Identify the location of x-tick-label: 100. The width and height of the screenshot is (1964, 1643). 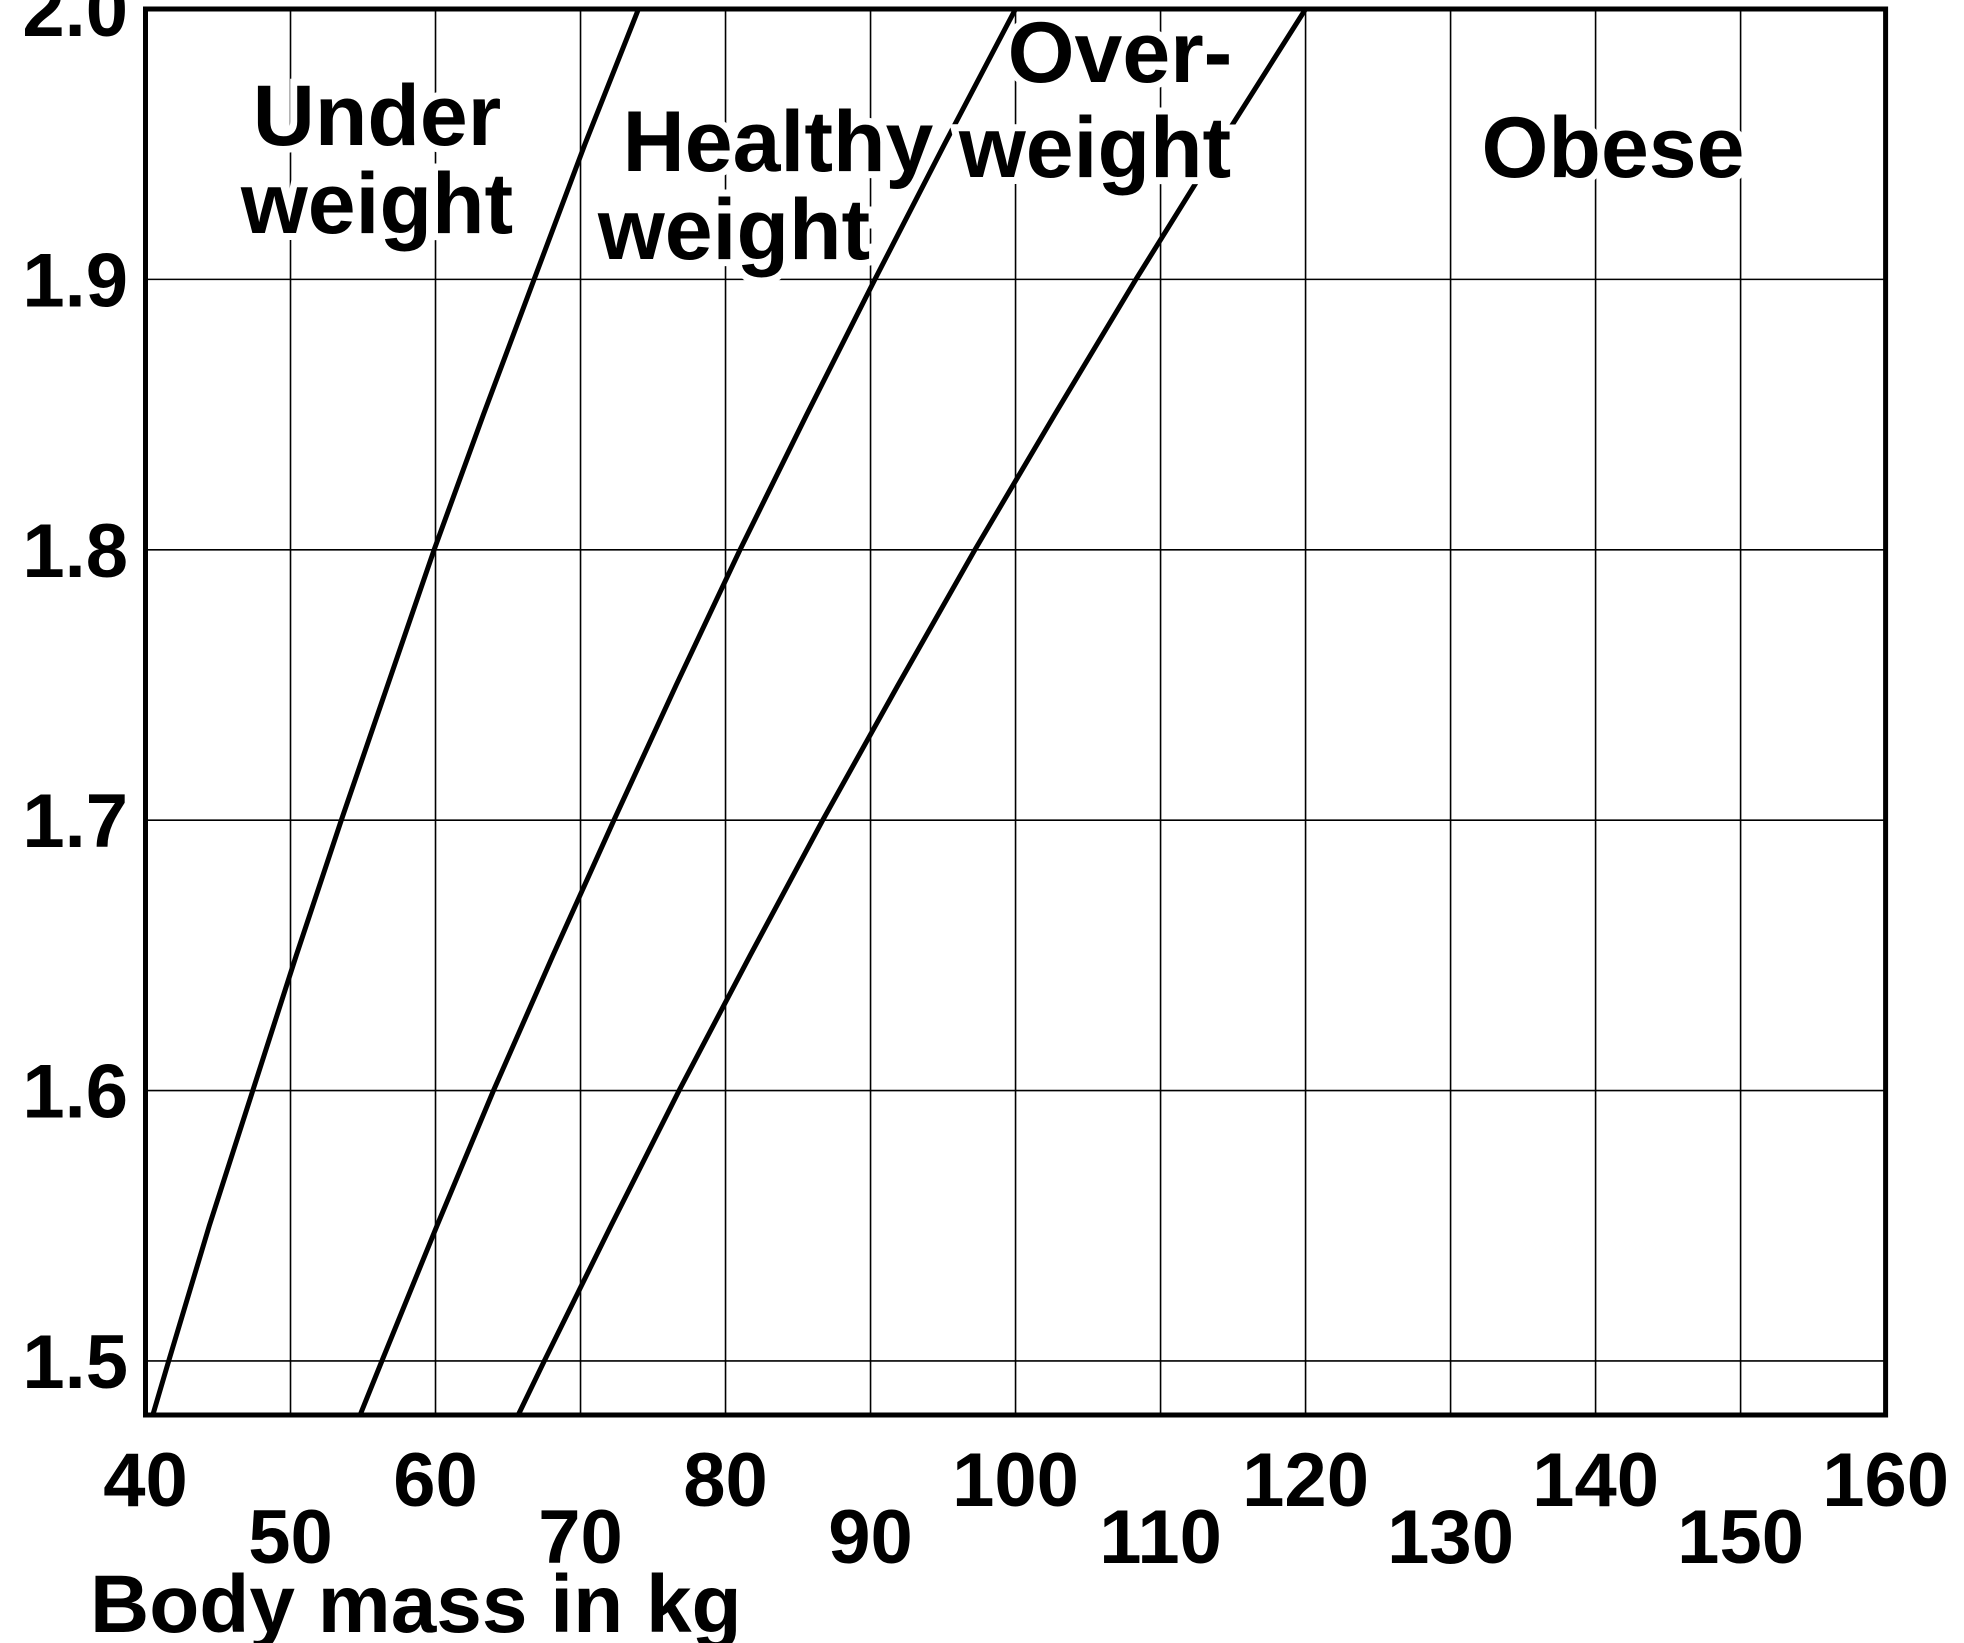
(1015, 1480).